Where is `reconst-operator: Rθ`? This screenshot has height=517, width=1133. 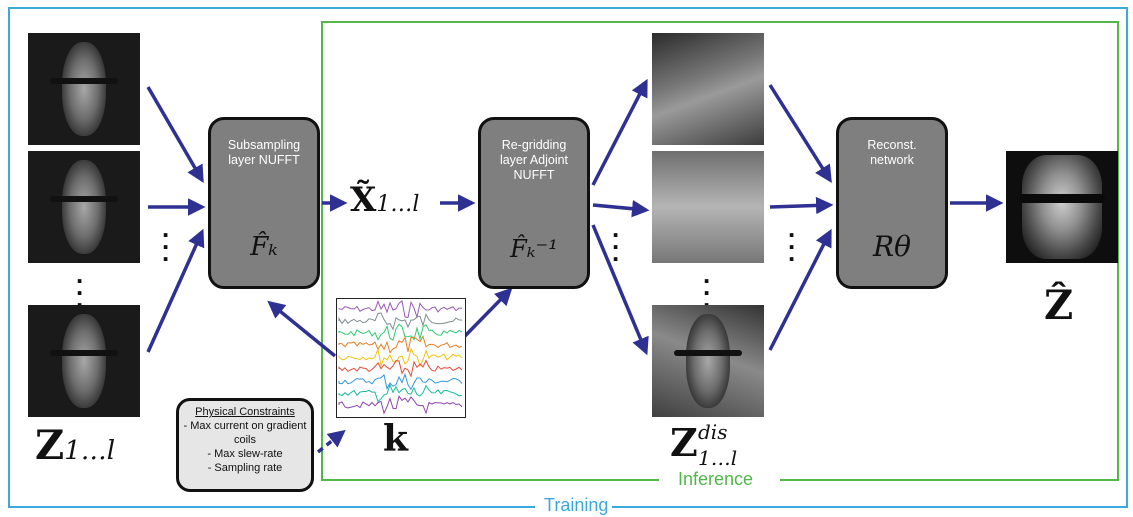 reconst-operator: Rθ is located at coordinates (892, 246).